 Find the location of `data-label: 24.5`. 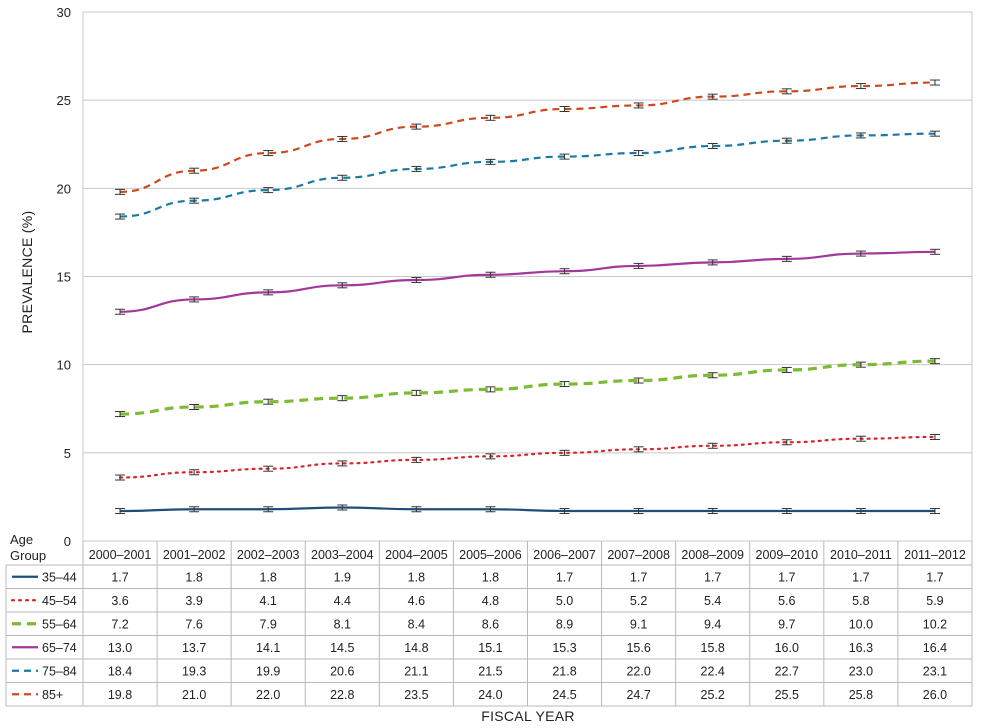

data-label: 24.5 is located at coordinates (564, 695).